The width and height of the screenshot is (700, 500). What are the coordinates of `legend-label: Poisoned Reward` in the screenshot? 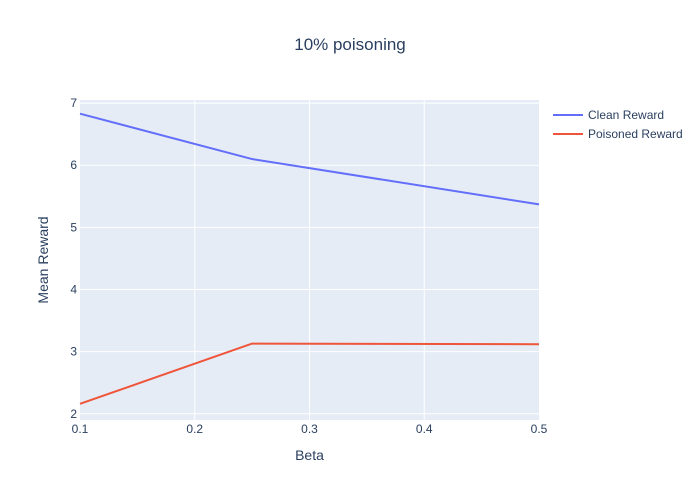 It's located at (635, 134).